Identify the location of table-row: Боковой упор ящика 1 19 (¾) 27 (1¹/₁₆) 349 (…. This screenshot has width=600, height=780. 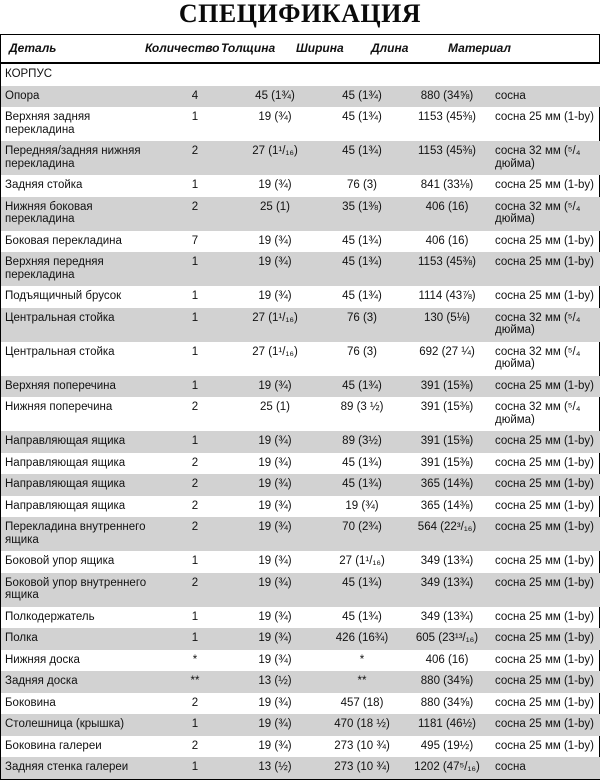
(300, 562).